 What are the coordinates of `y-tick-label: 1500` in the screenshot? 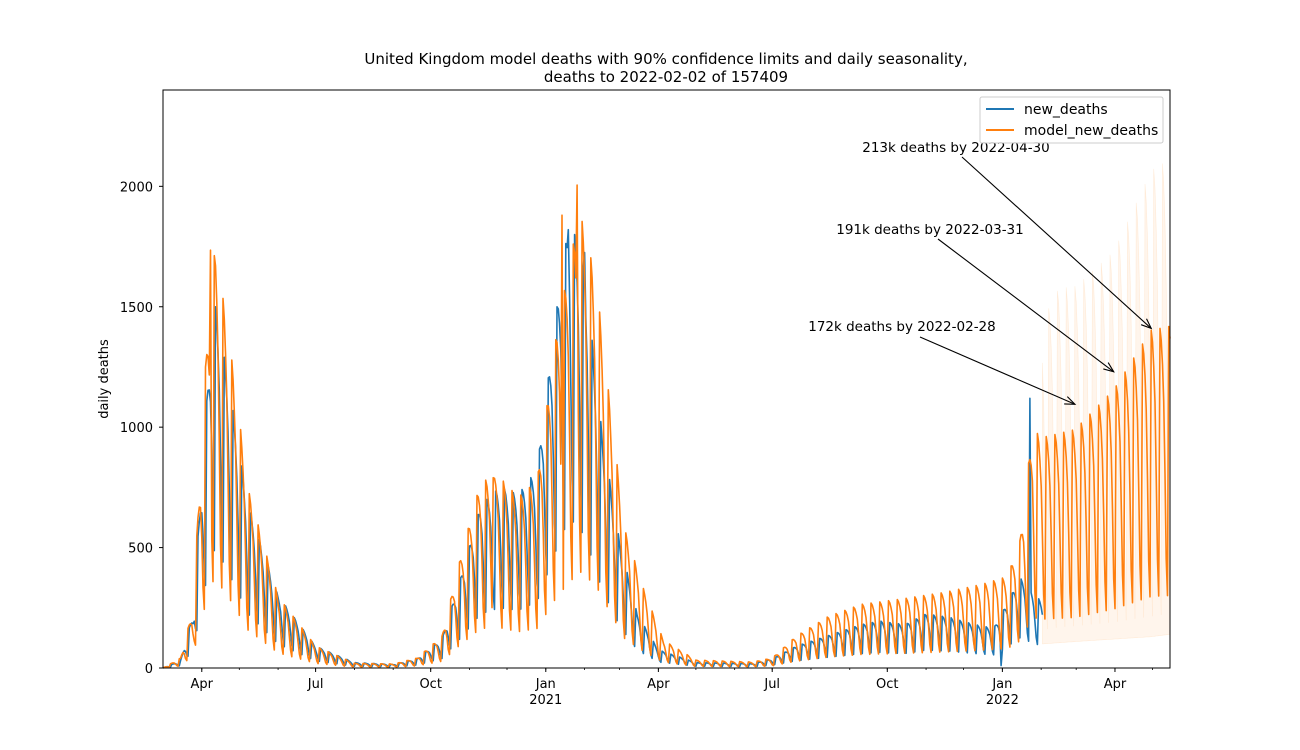 It's located at (136, 308).